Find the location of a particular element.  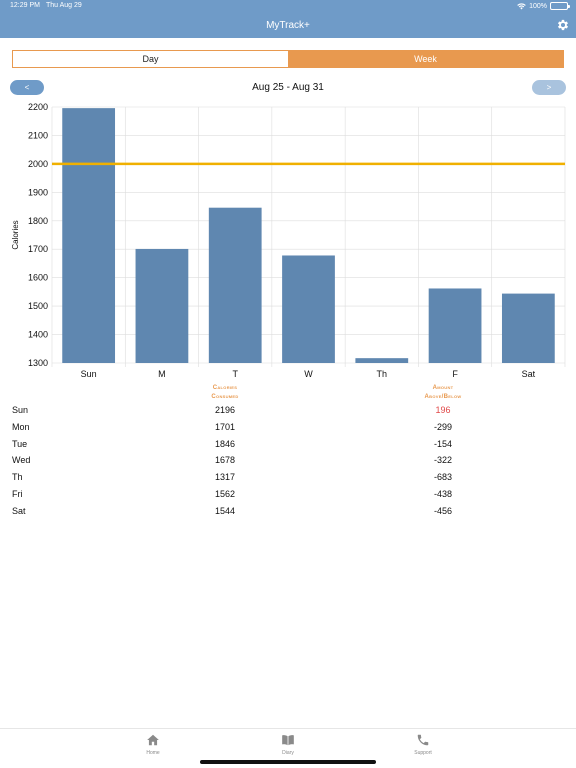

table-row: Mon 1701 -299 is located at coordinates (288, 428).